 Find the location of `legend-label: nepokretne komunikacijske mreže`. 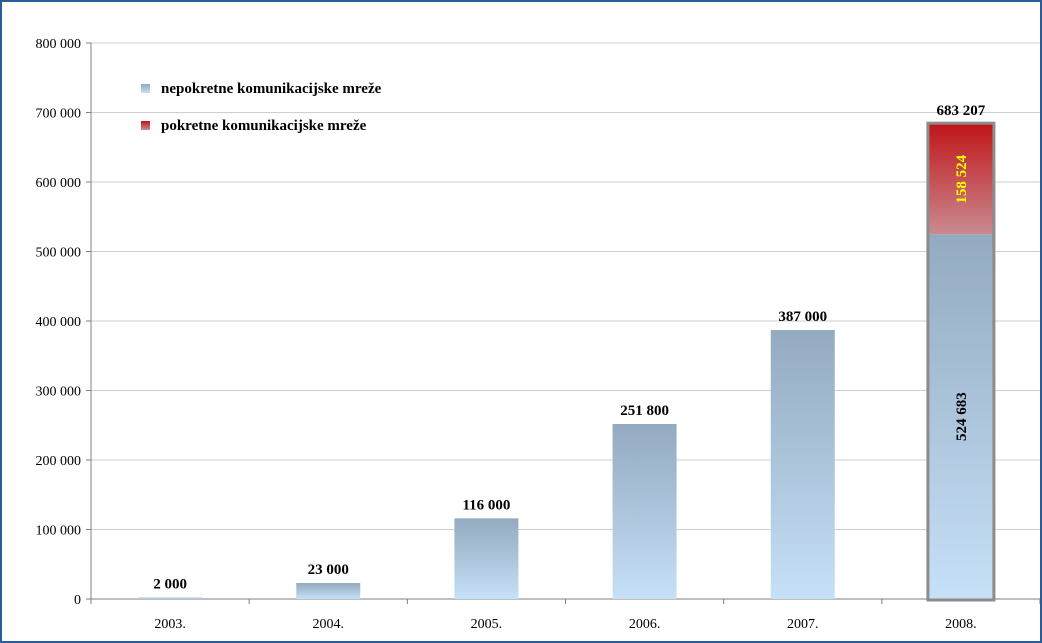

legend-label: nepokretne komunikacijske mreže is located at coordinates (271, 89).